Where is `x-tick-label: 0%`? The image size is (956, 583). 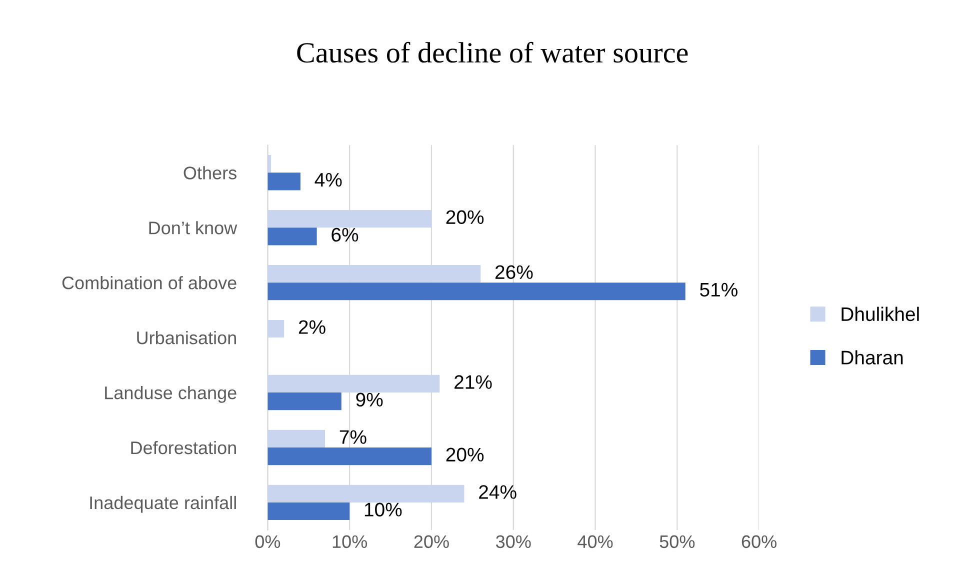 x-tick-label: 0% is located at coordinates (267, 541).